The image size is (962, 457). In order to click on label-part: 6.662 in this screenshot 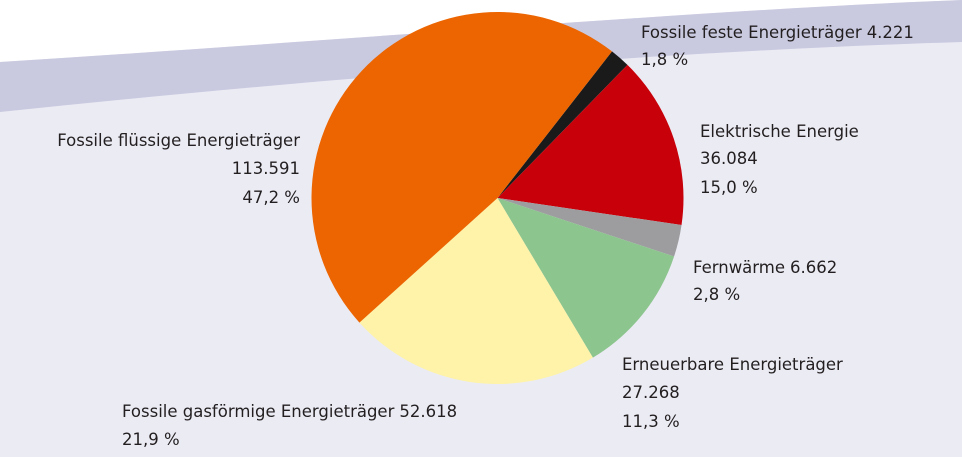, I will do `click(813, 267)`.